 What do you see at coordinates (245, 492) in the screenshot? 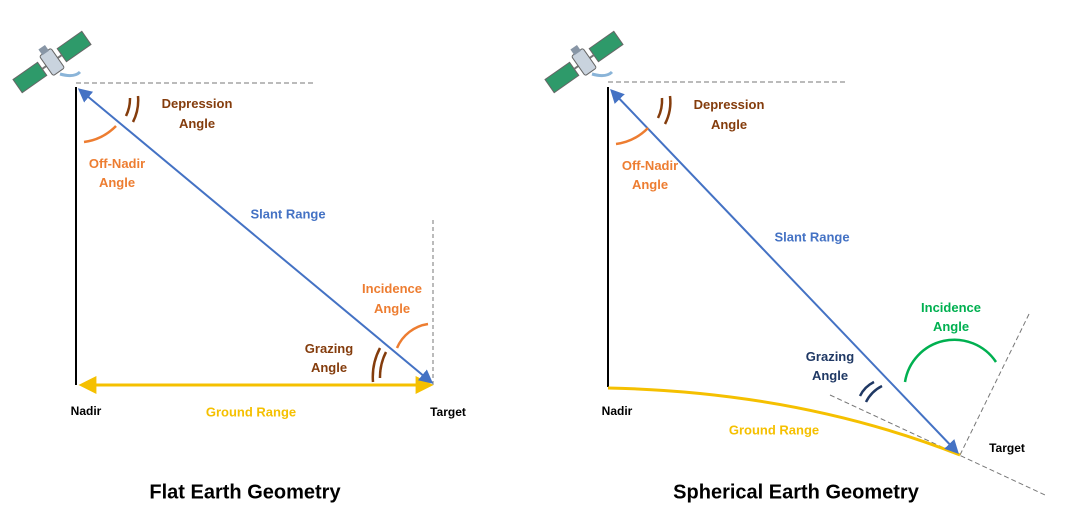
I see `diagram-title: Flat Earth Geometry` at bounding box center [245, 492].